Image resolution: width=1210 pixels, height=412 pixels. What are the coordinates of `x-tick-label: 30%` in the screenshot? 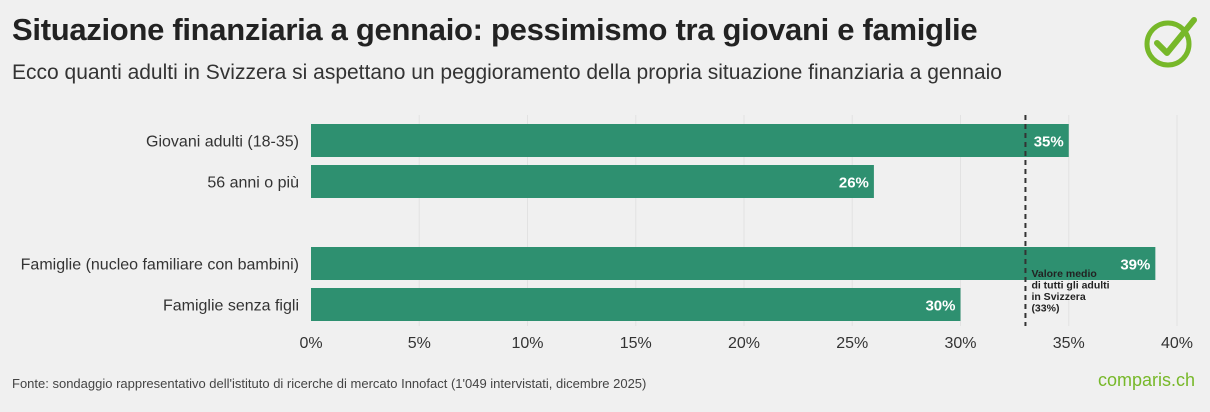 It's located at (960, 343).